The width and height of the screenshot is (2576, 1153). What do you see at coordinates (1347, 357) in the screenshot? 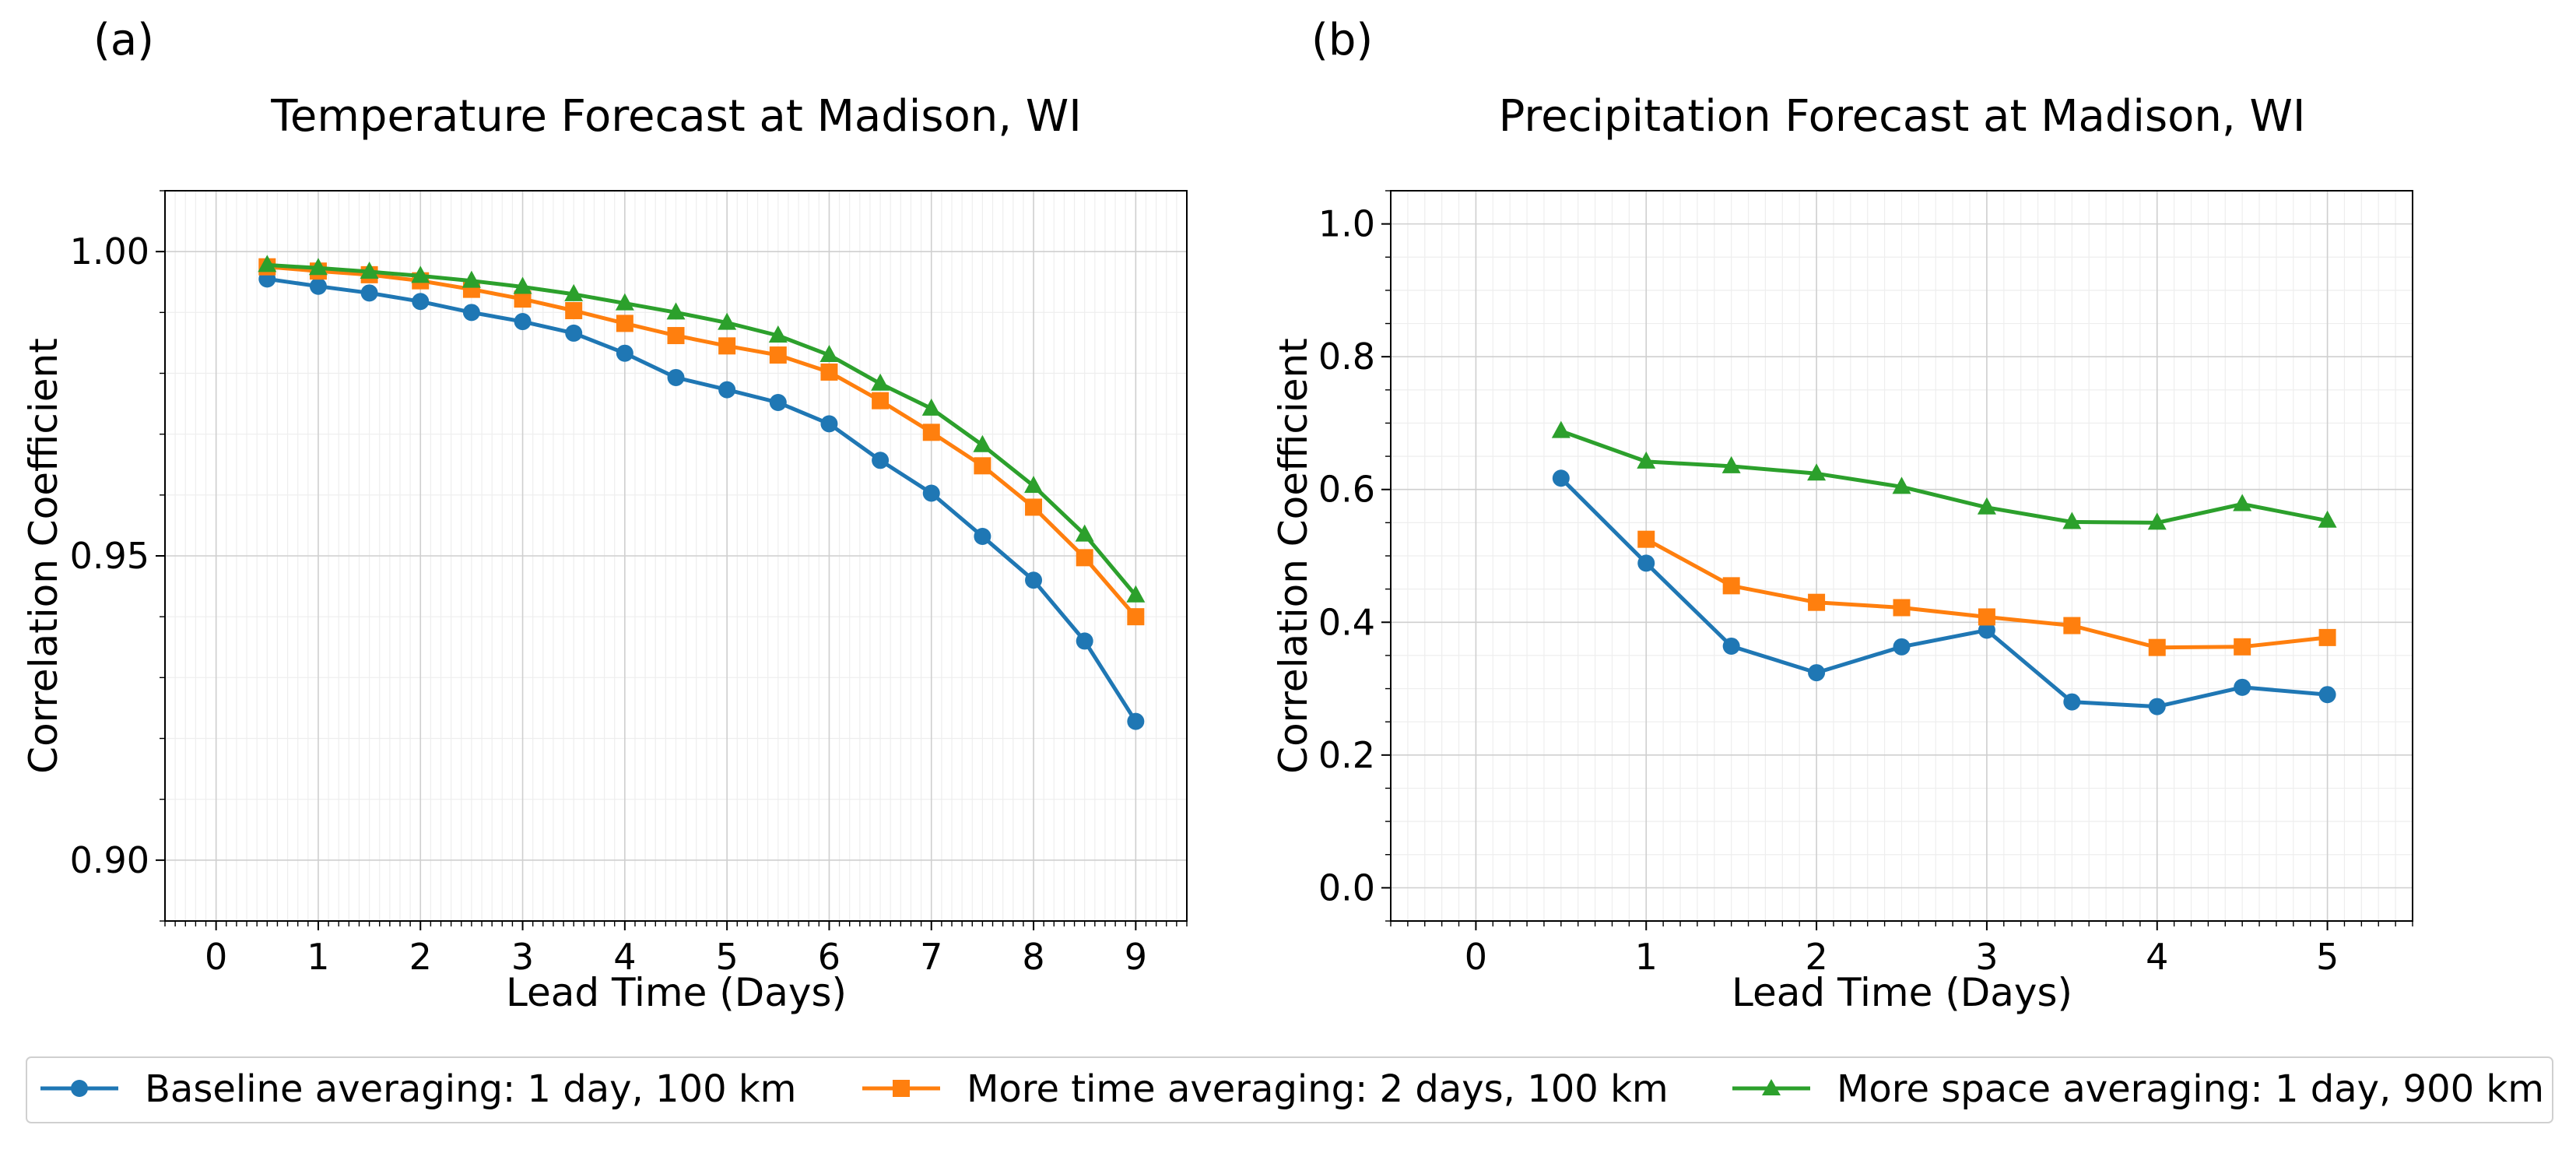
I see `y-tick-label: 0.8` at bounding box center [1347, 357].